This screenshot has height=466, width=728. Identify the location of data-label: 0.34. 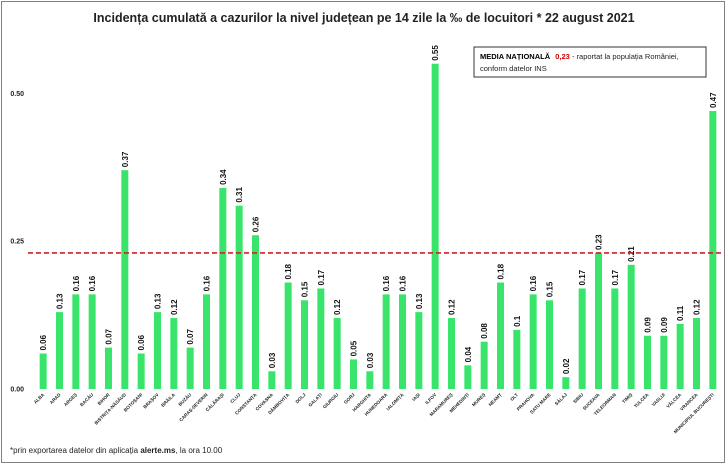
(223, 177).